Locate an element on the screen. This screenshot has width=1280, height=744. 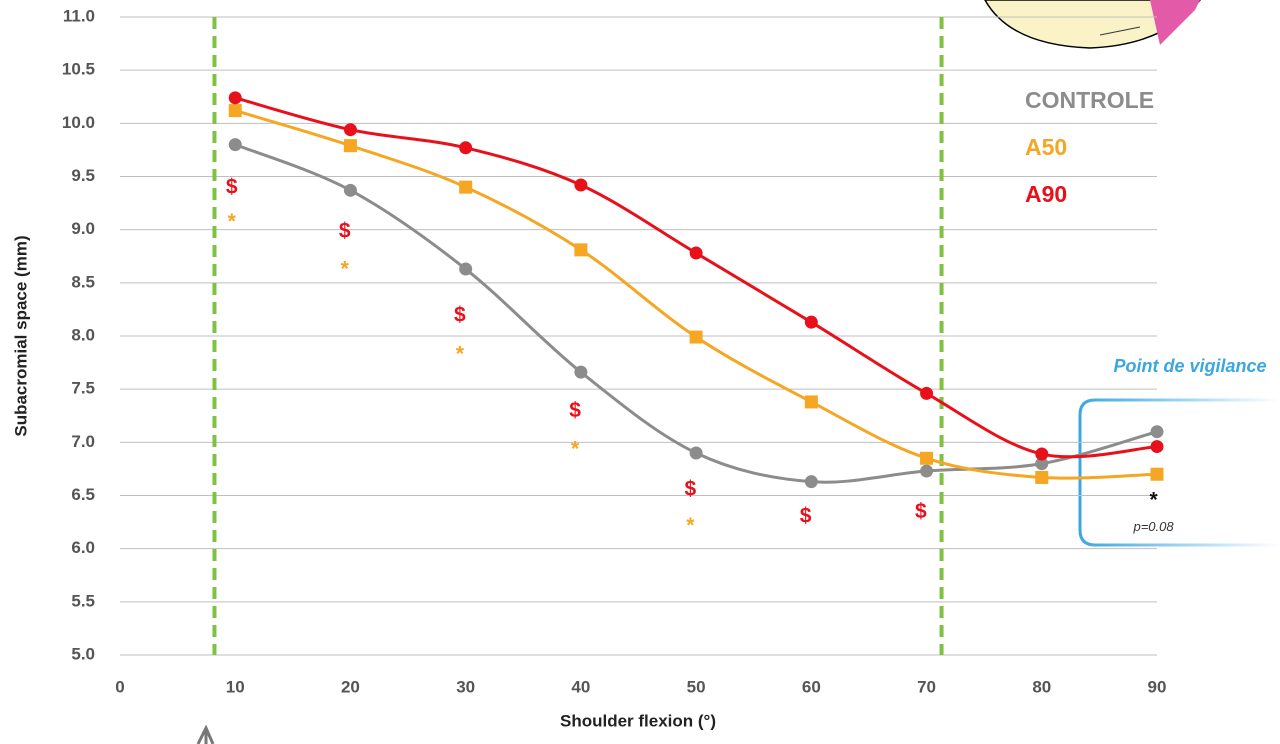
y-tick-label: 6.5 is located at coordinates (83, 494).